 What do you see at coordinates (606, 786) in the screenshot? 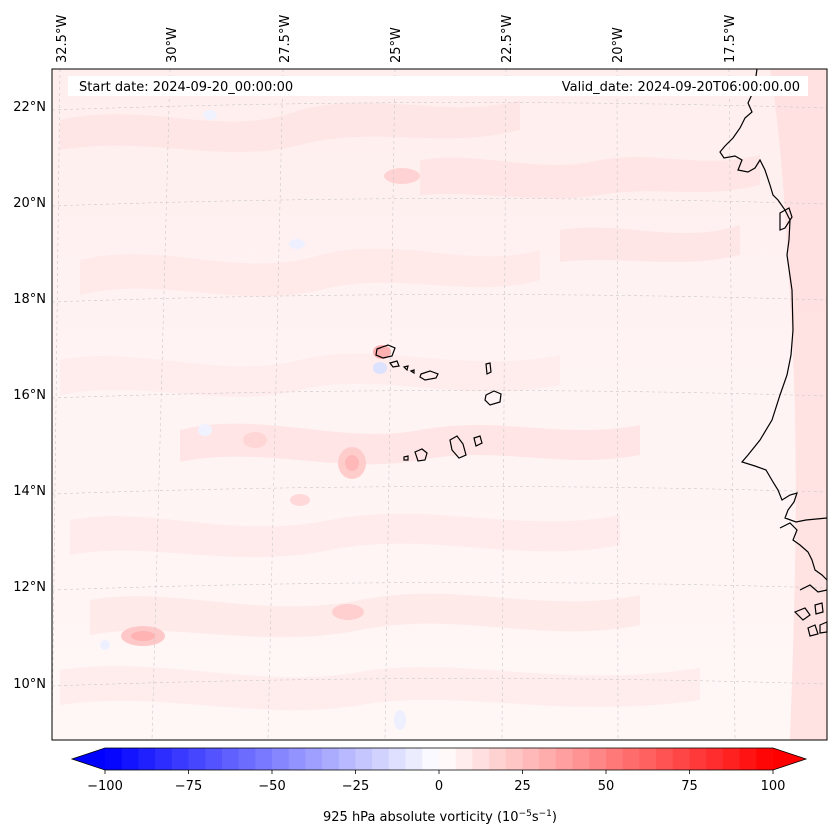
I see `colorbar-tick-label: 50` at bounding box center [606, 786].